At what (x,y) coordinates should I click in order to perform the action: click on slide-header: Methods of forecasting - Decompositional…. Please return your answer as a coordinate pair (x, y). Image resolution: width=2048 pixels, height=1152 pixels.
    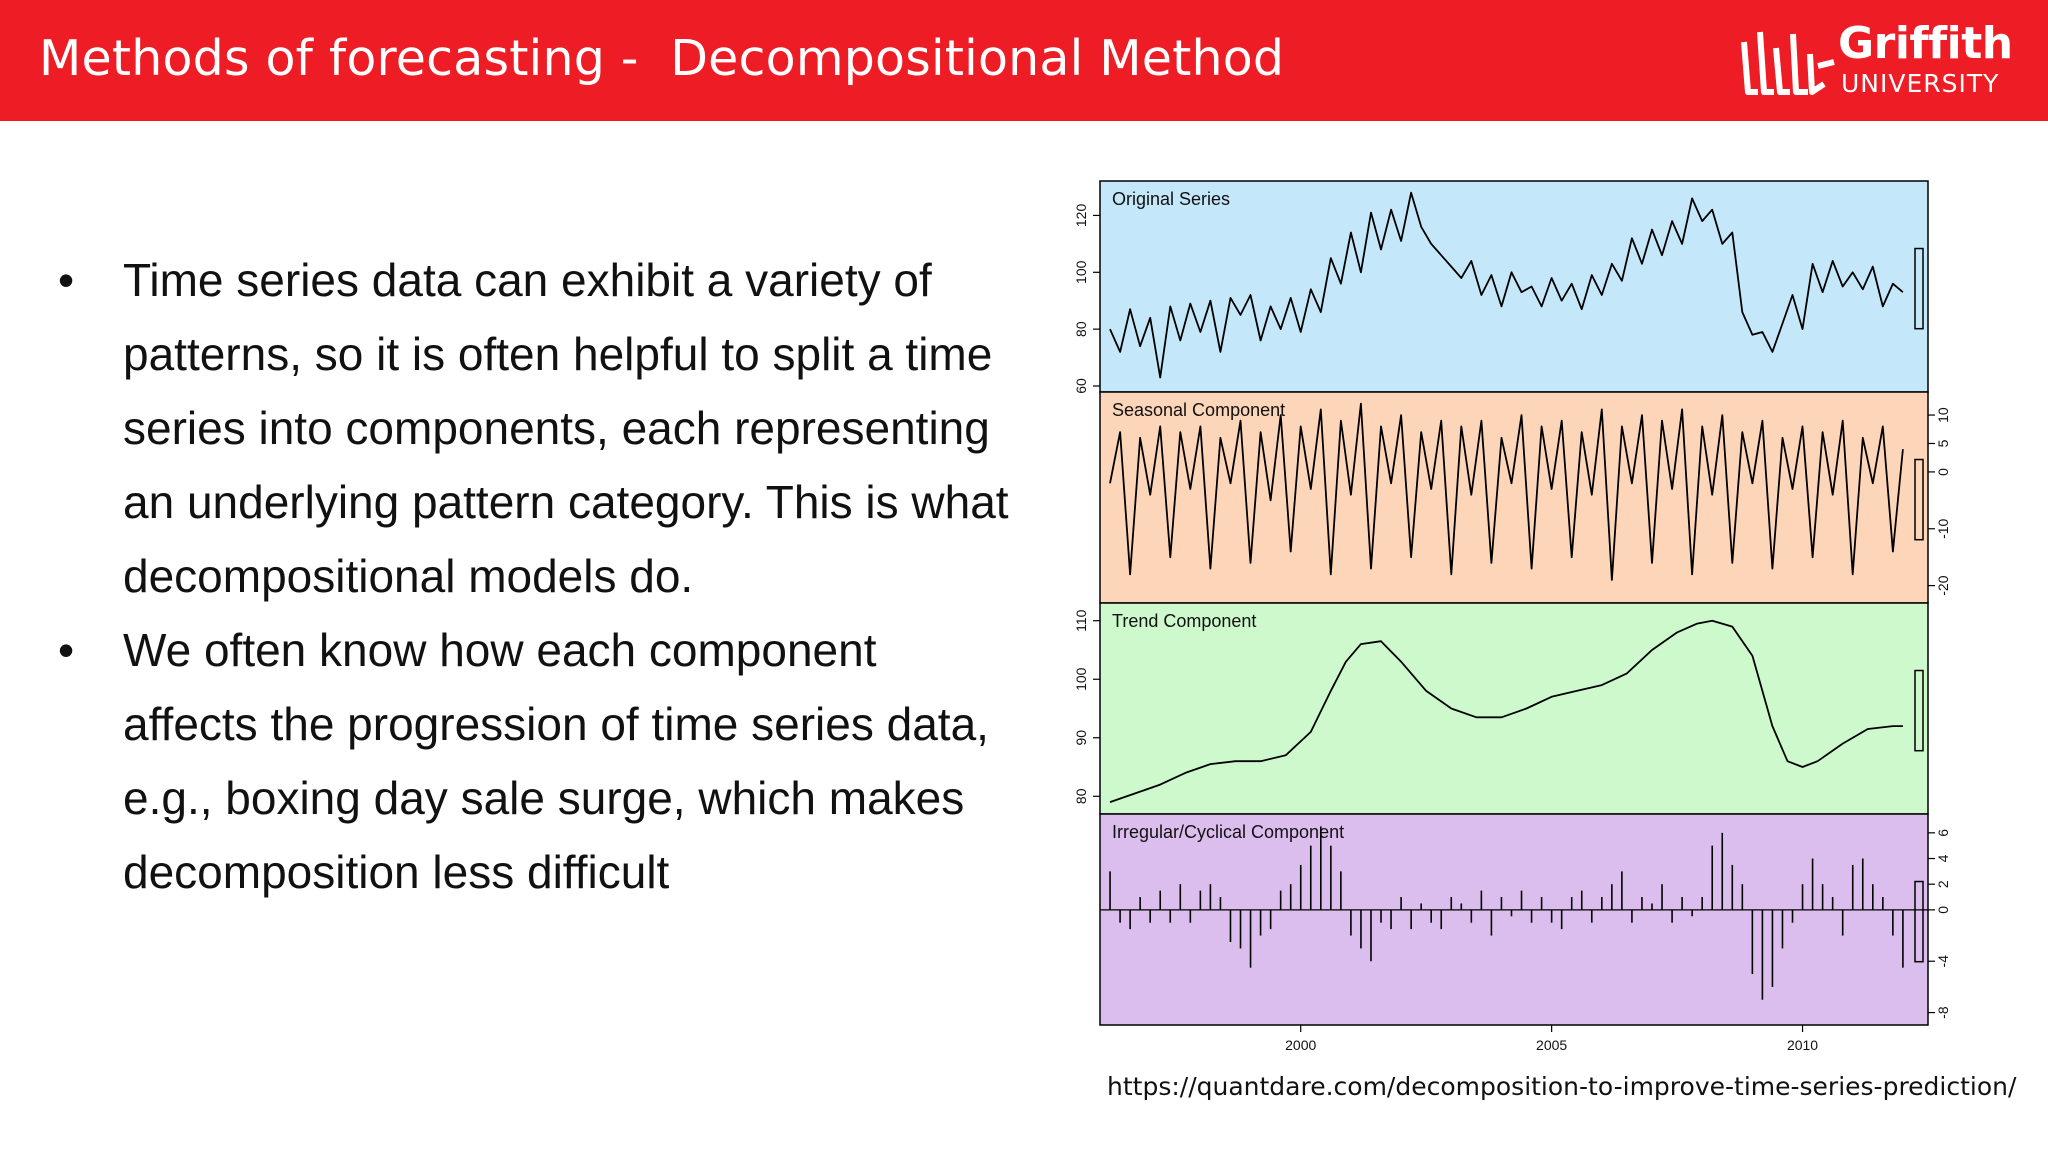
    Looking at the image, I should click on (1024, 60).